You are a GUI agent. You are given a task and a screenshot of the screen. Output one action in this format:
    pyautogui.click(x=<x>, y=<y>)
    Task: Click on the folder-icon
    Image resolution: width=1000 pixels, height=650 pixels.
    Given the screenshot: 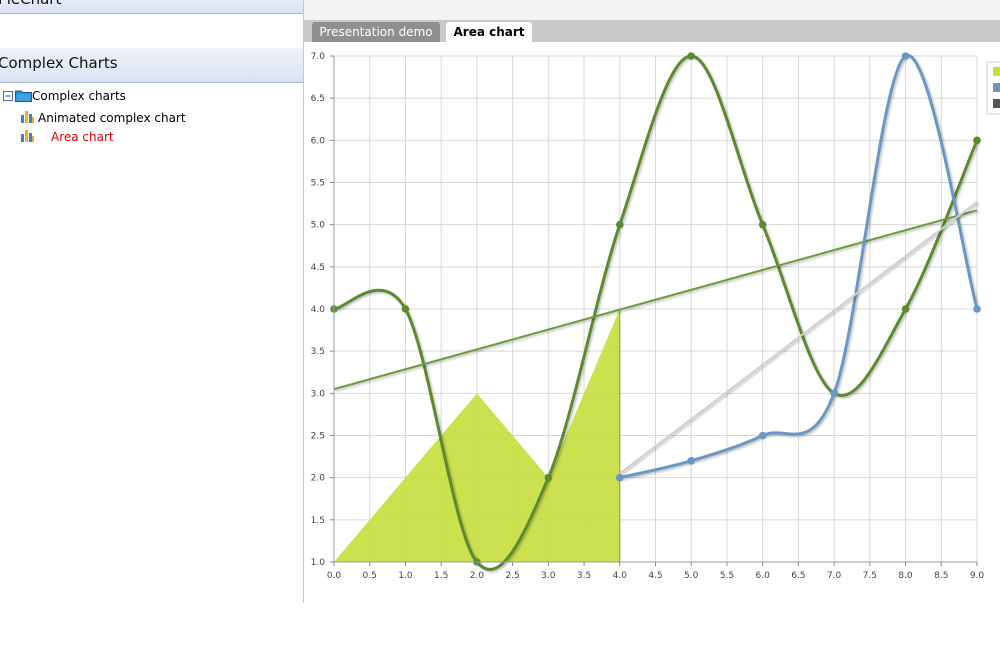 What is the action you would take?
    pyautogui.click(x=23, y=96)
    